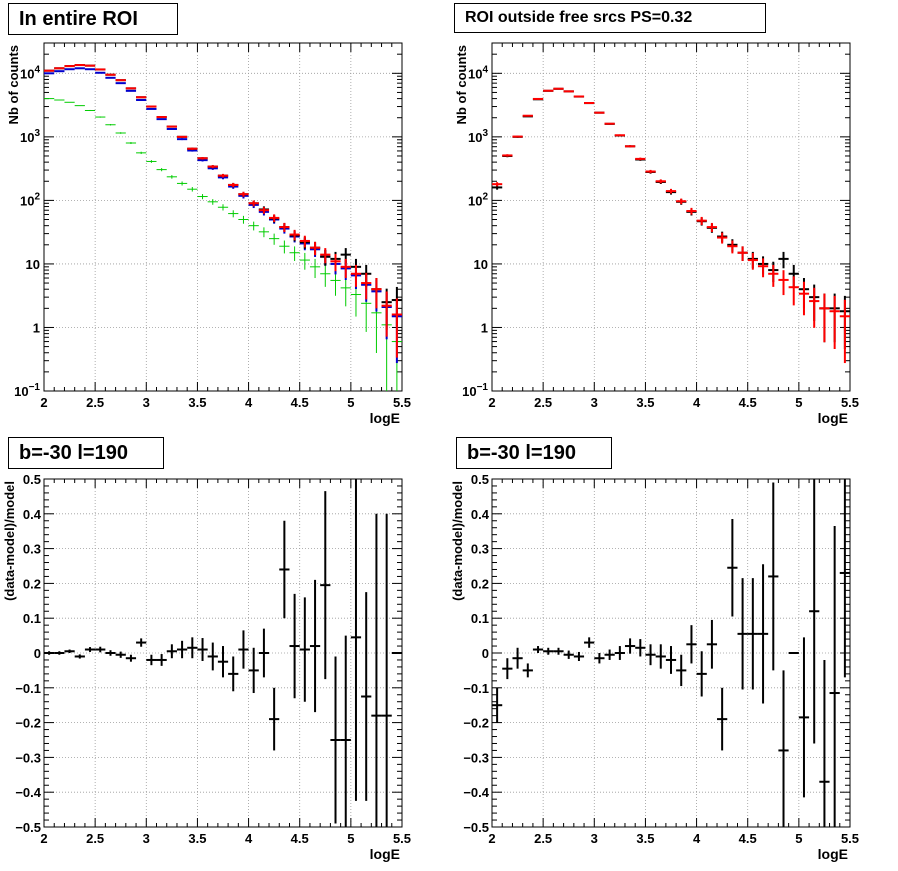 The height and width of the screenshot is (871, 898). Describe the element at coordinates (93, 19) in the screenshot. I see `panel-title: In entire ROI` at that location.